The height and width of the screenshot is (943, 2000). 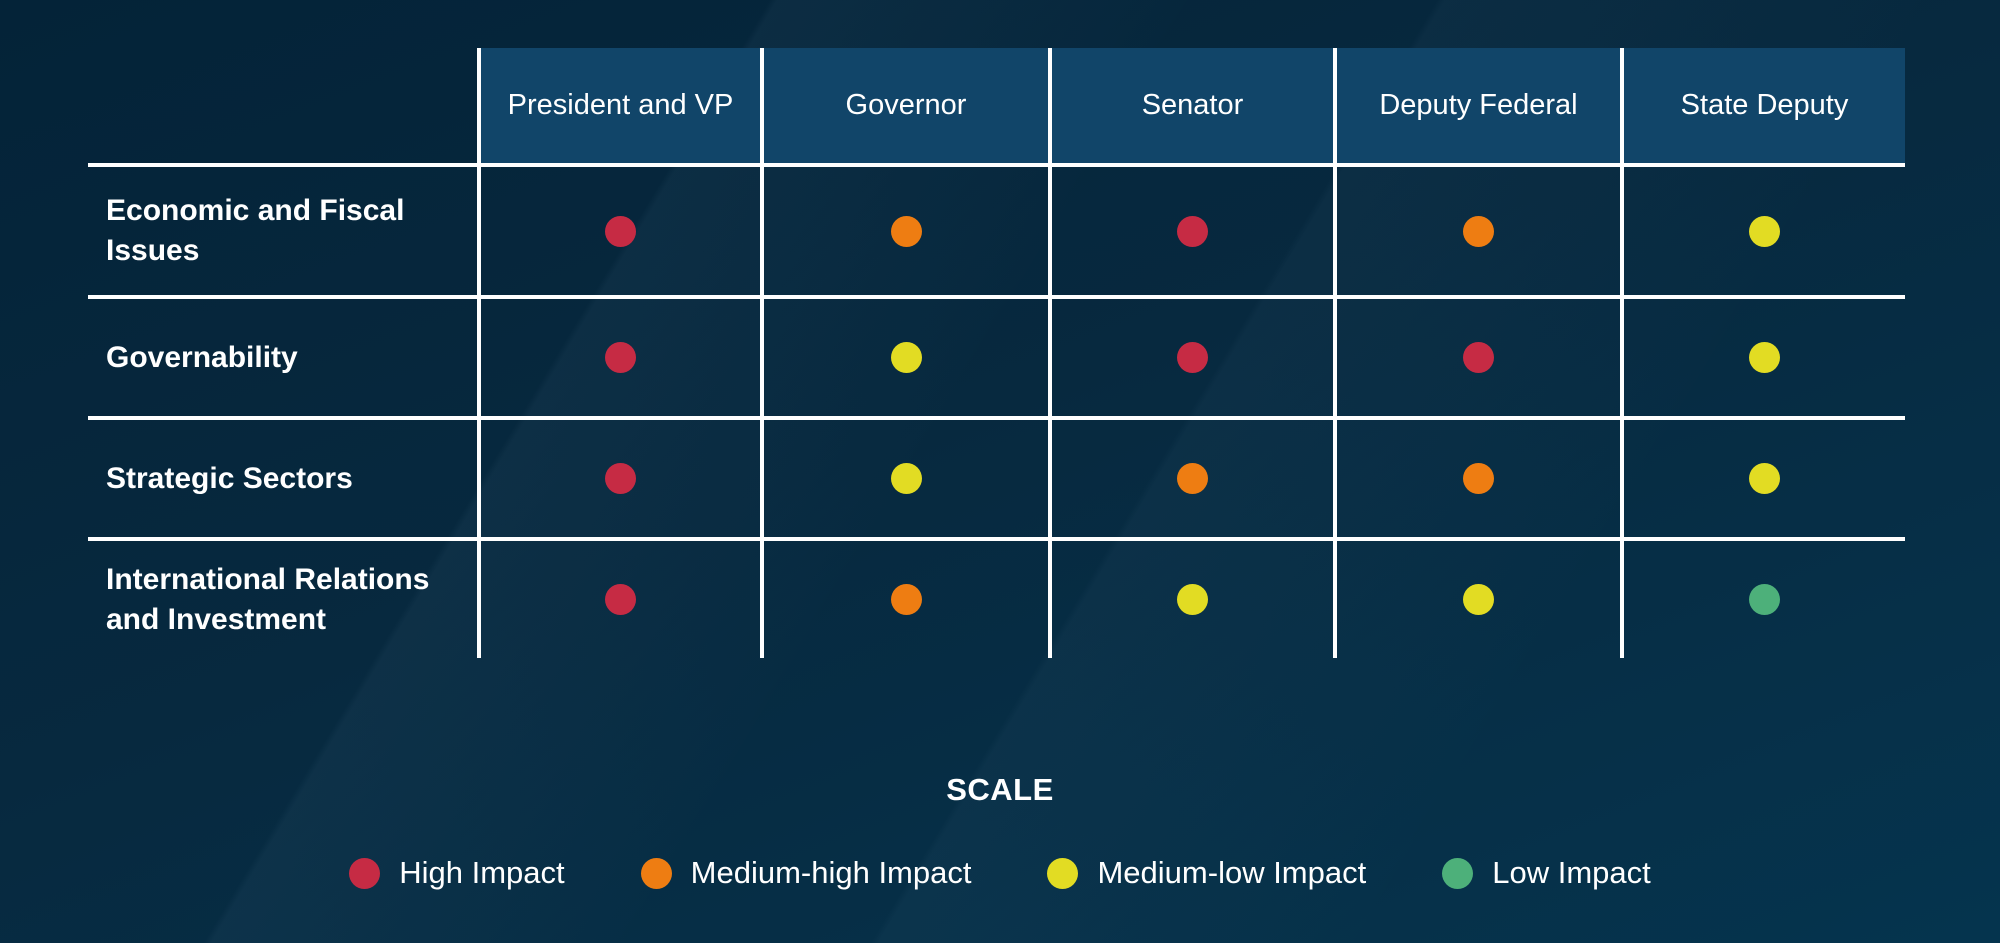 I want to click on legend-dot-medium-high, so click(x=656, y=873).